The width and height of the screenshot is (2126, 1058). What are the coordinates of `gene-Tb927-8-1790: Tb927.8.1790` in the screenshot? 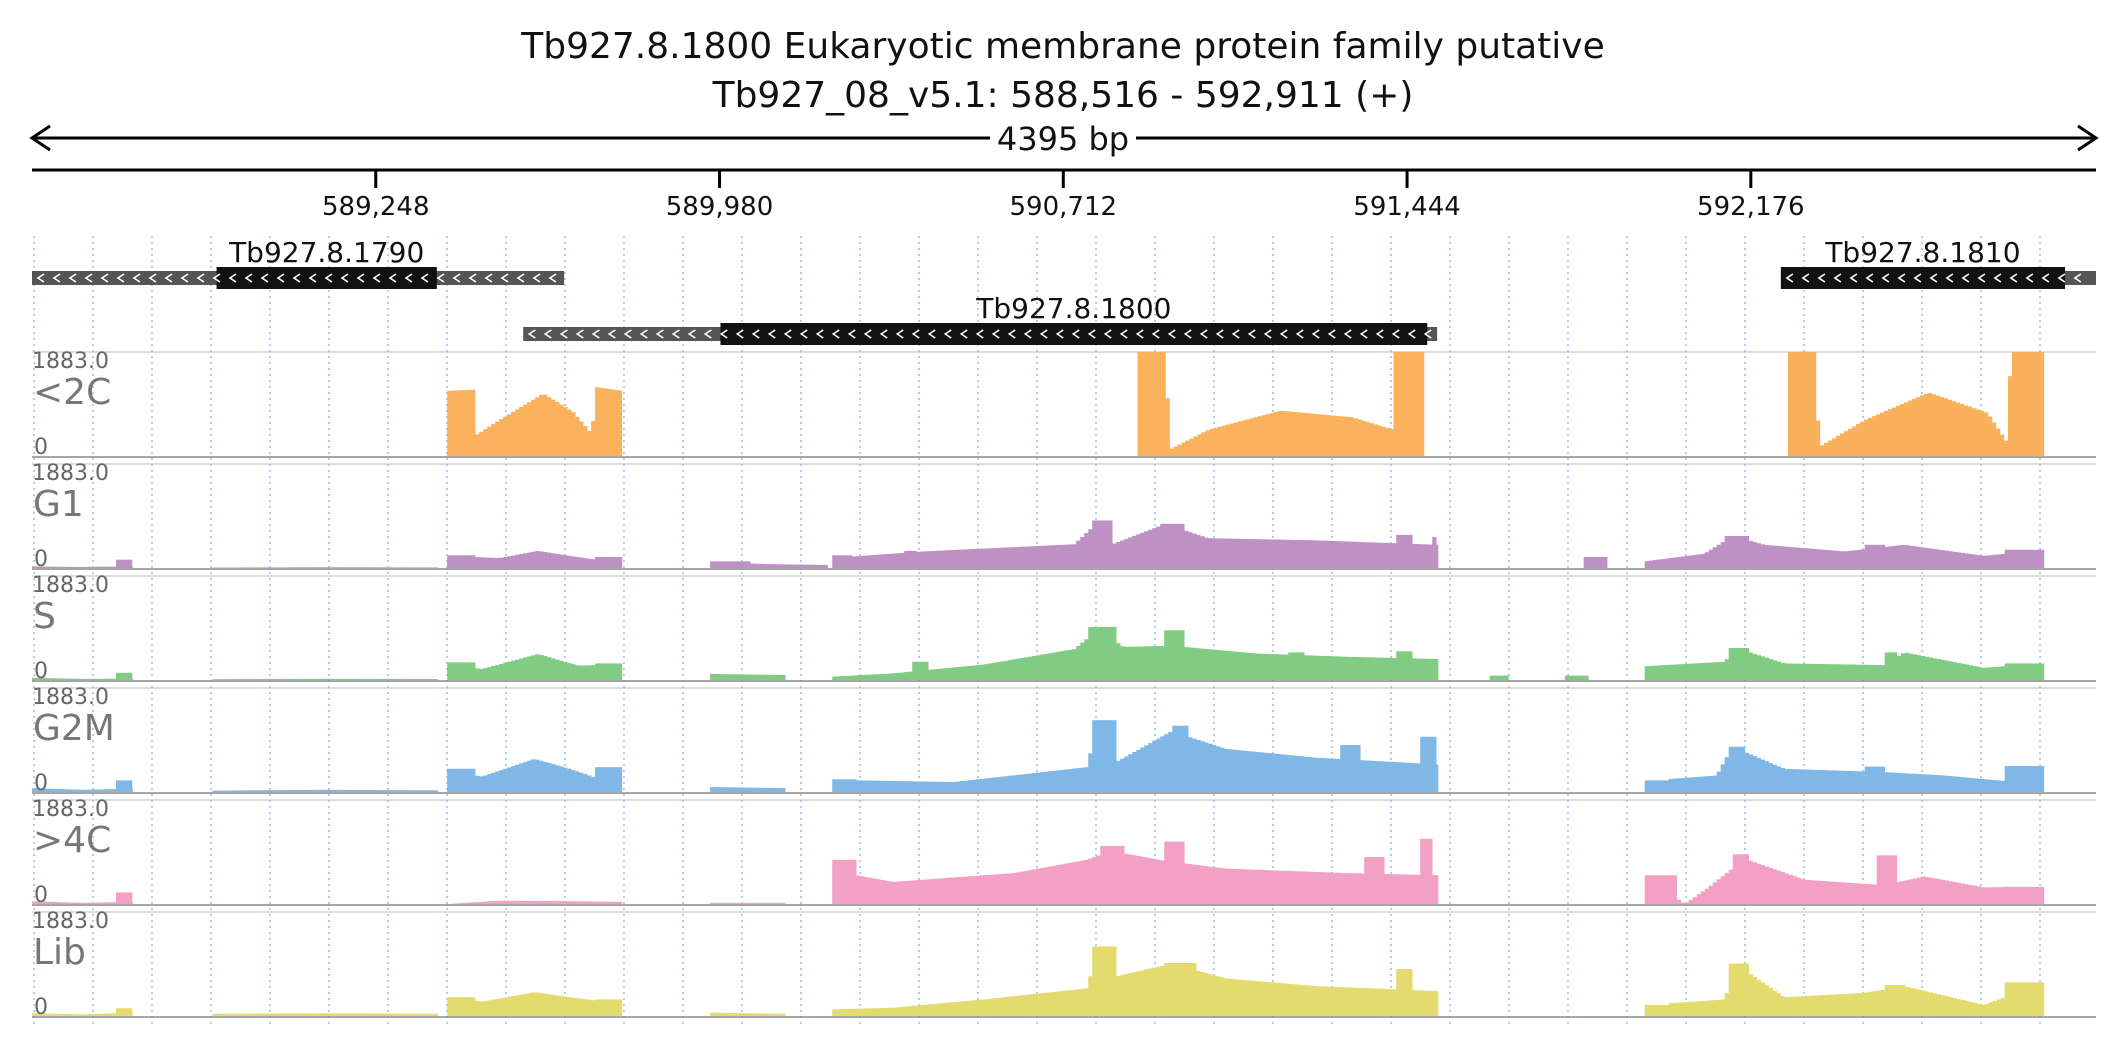 It's located at (298, 262).